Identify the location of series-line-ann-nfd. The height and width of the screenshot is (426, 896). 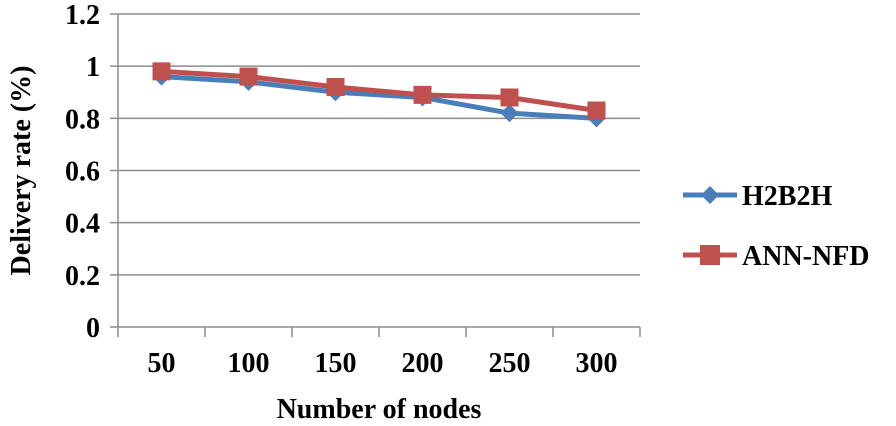
(379, 90).